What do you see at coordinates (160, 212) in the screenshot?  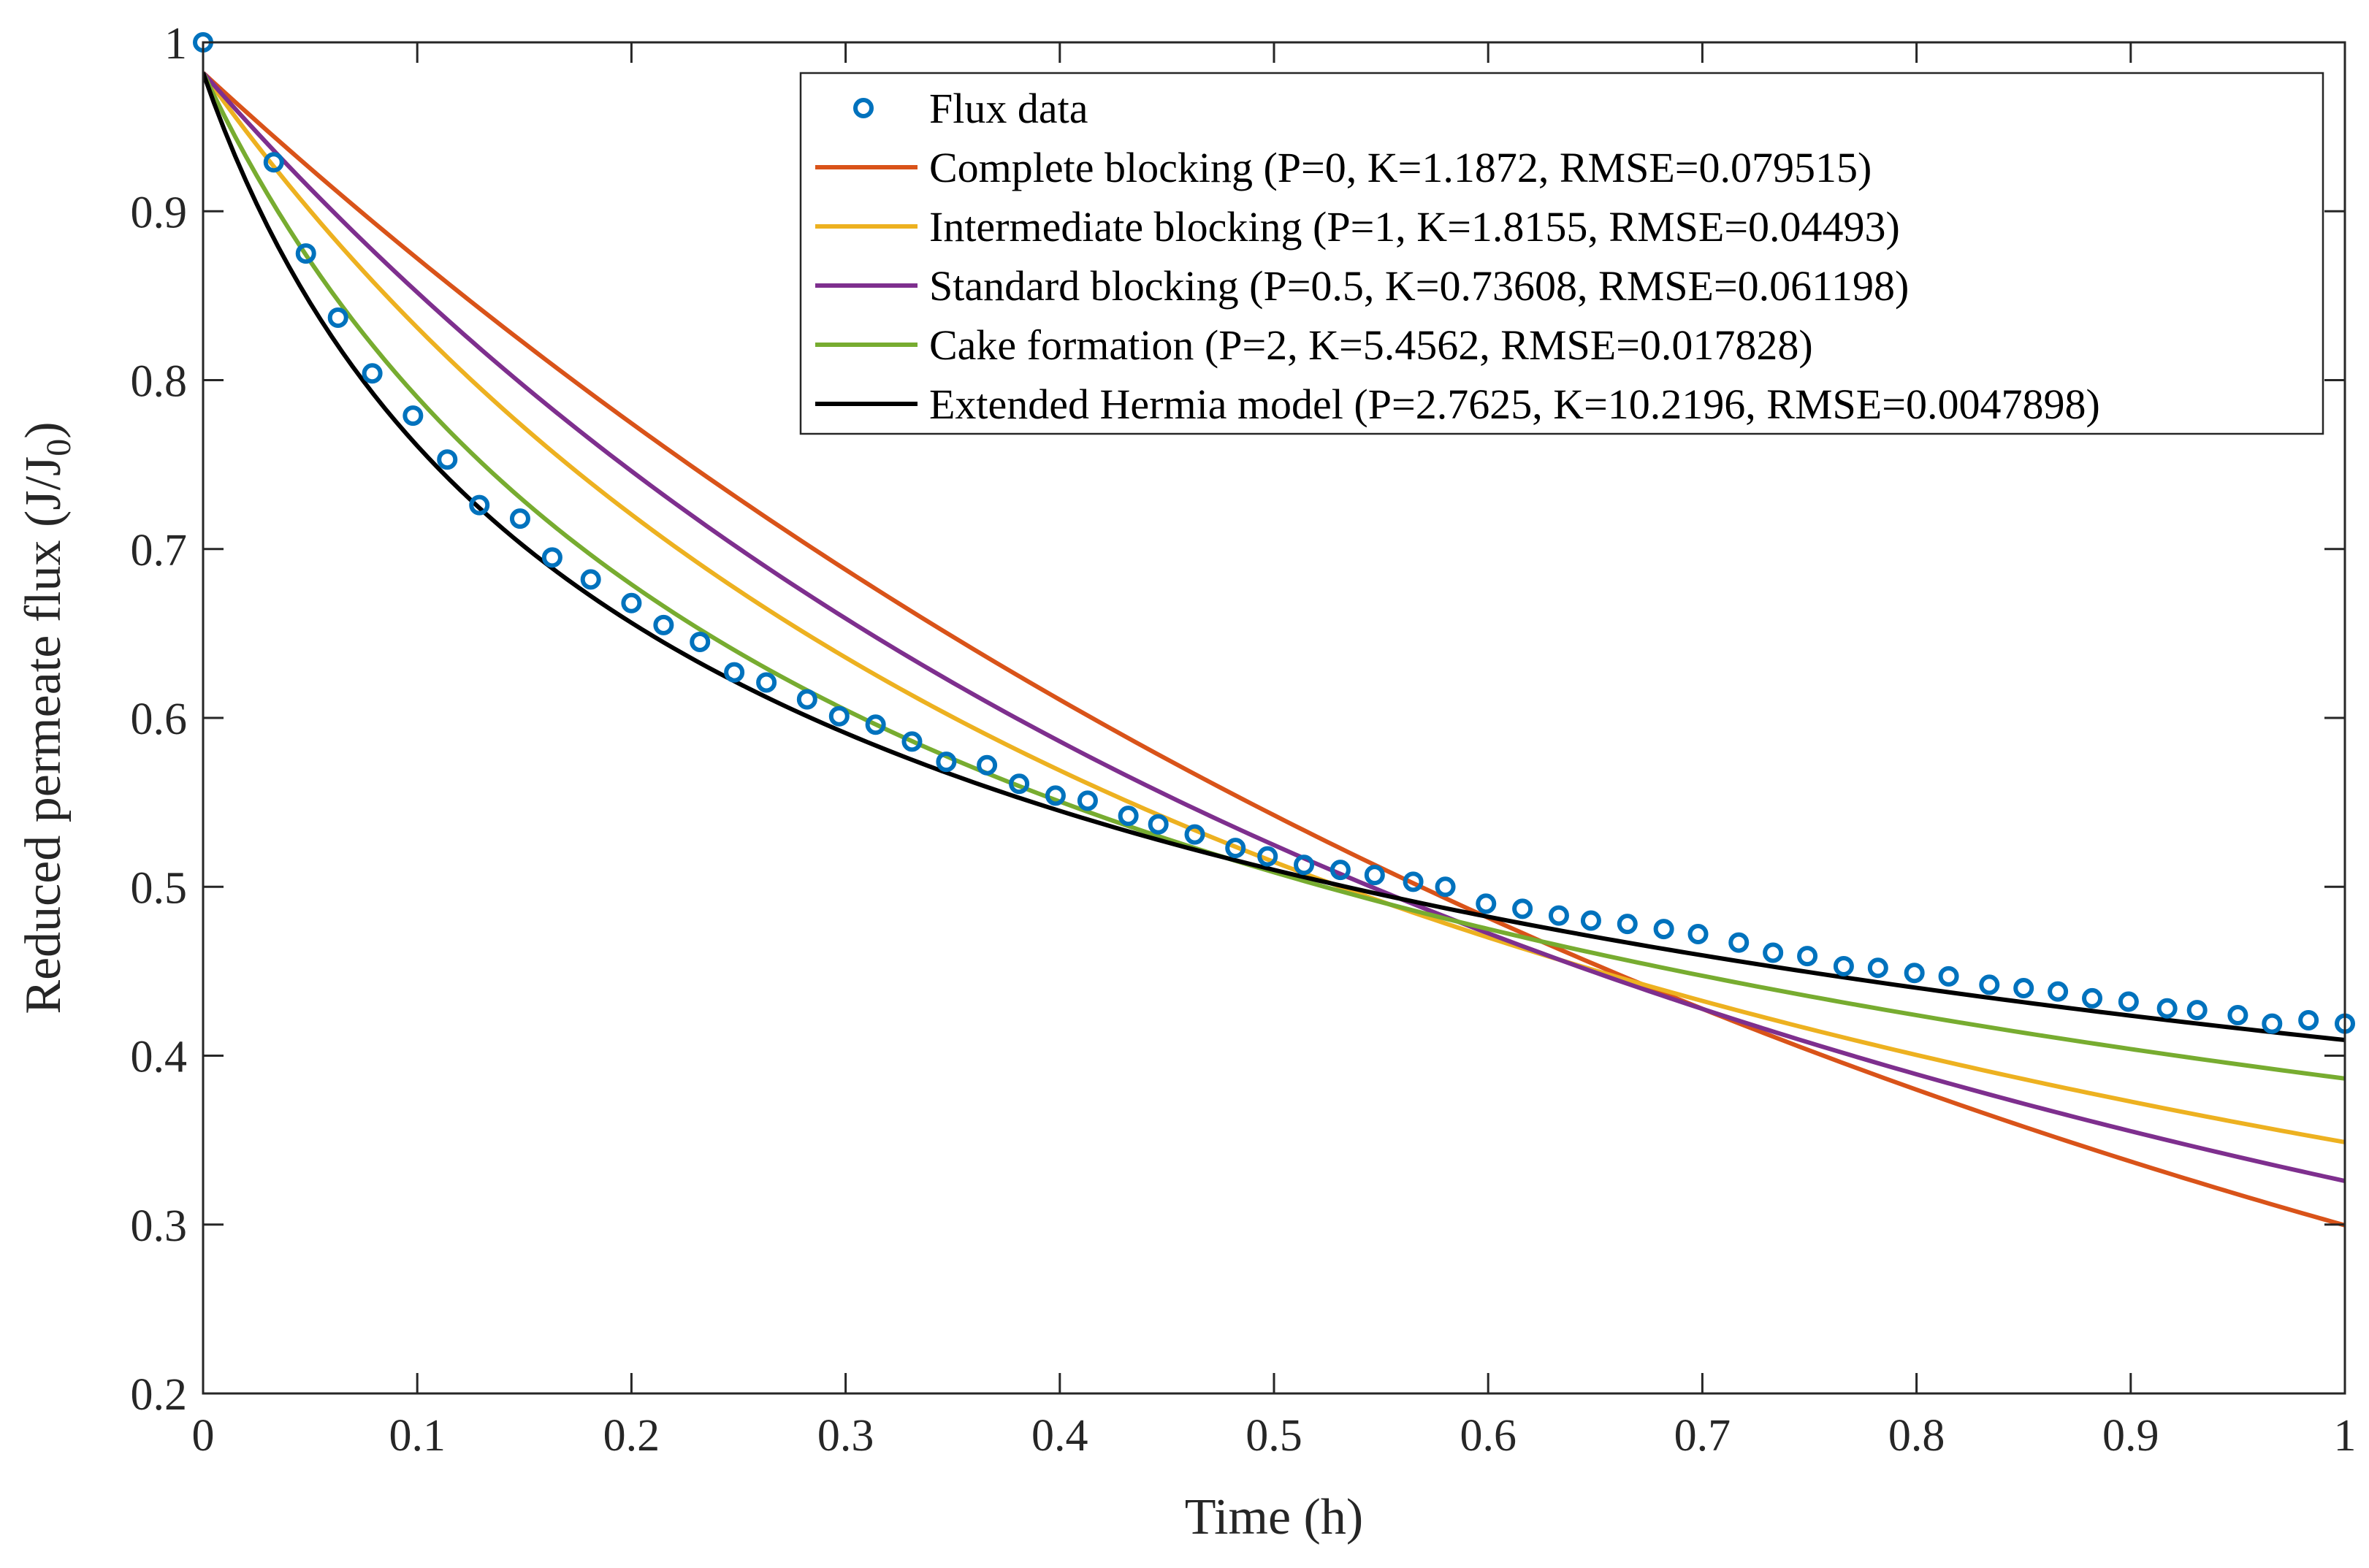 I see `y-tick-label: 0.9` at bounding box center [160, 212].